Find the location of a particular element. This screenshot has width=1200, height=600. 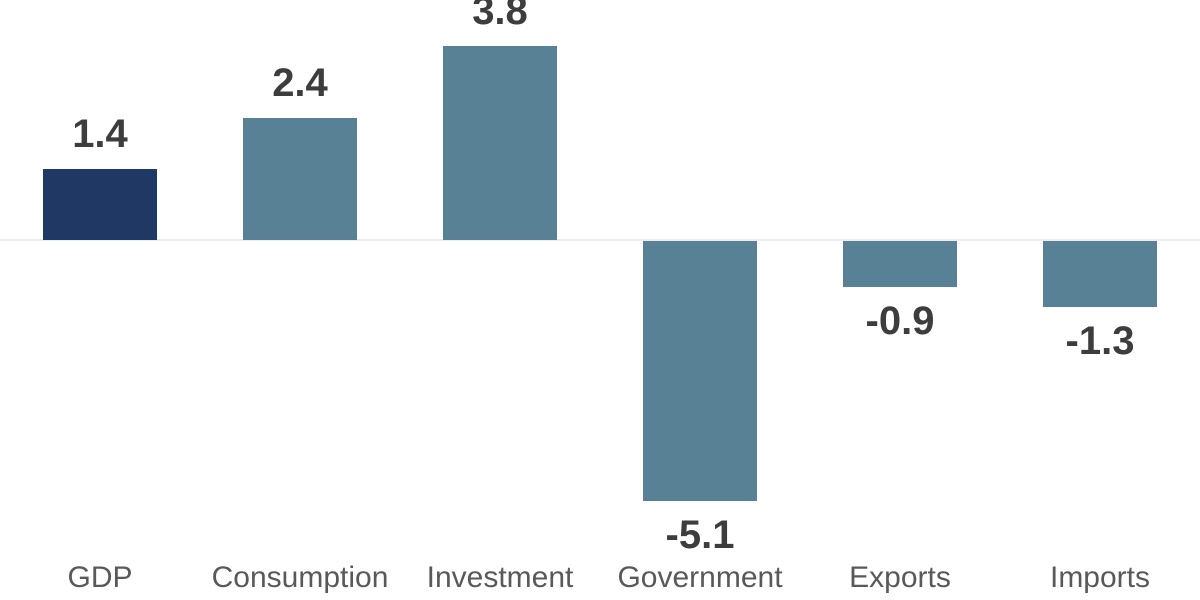

bar-value-label: 3.8 is located at coordinates (500, 16).